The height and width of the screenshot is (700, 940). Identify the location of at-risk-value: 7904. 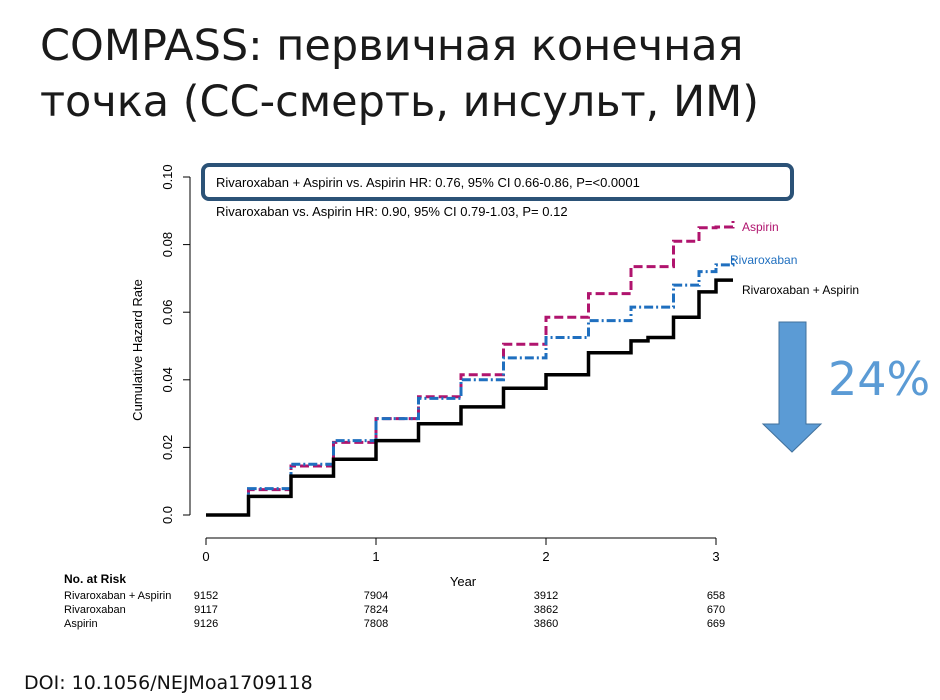
(376, 596).